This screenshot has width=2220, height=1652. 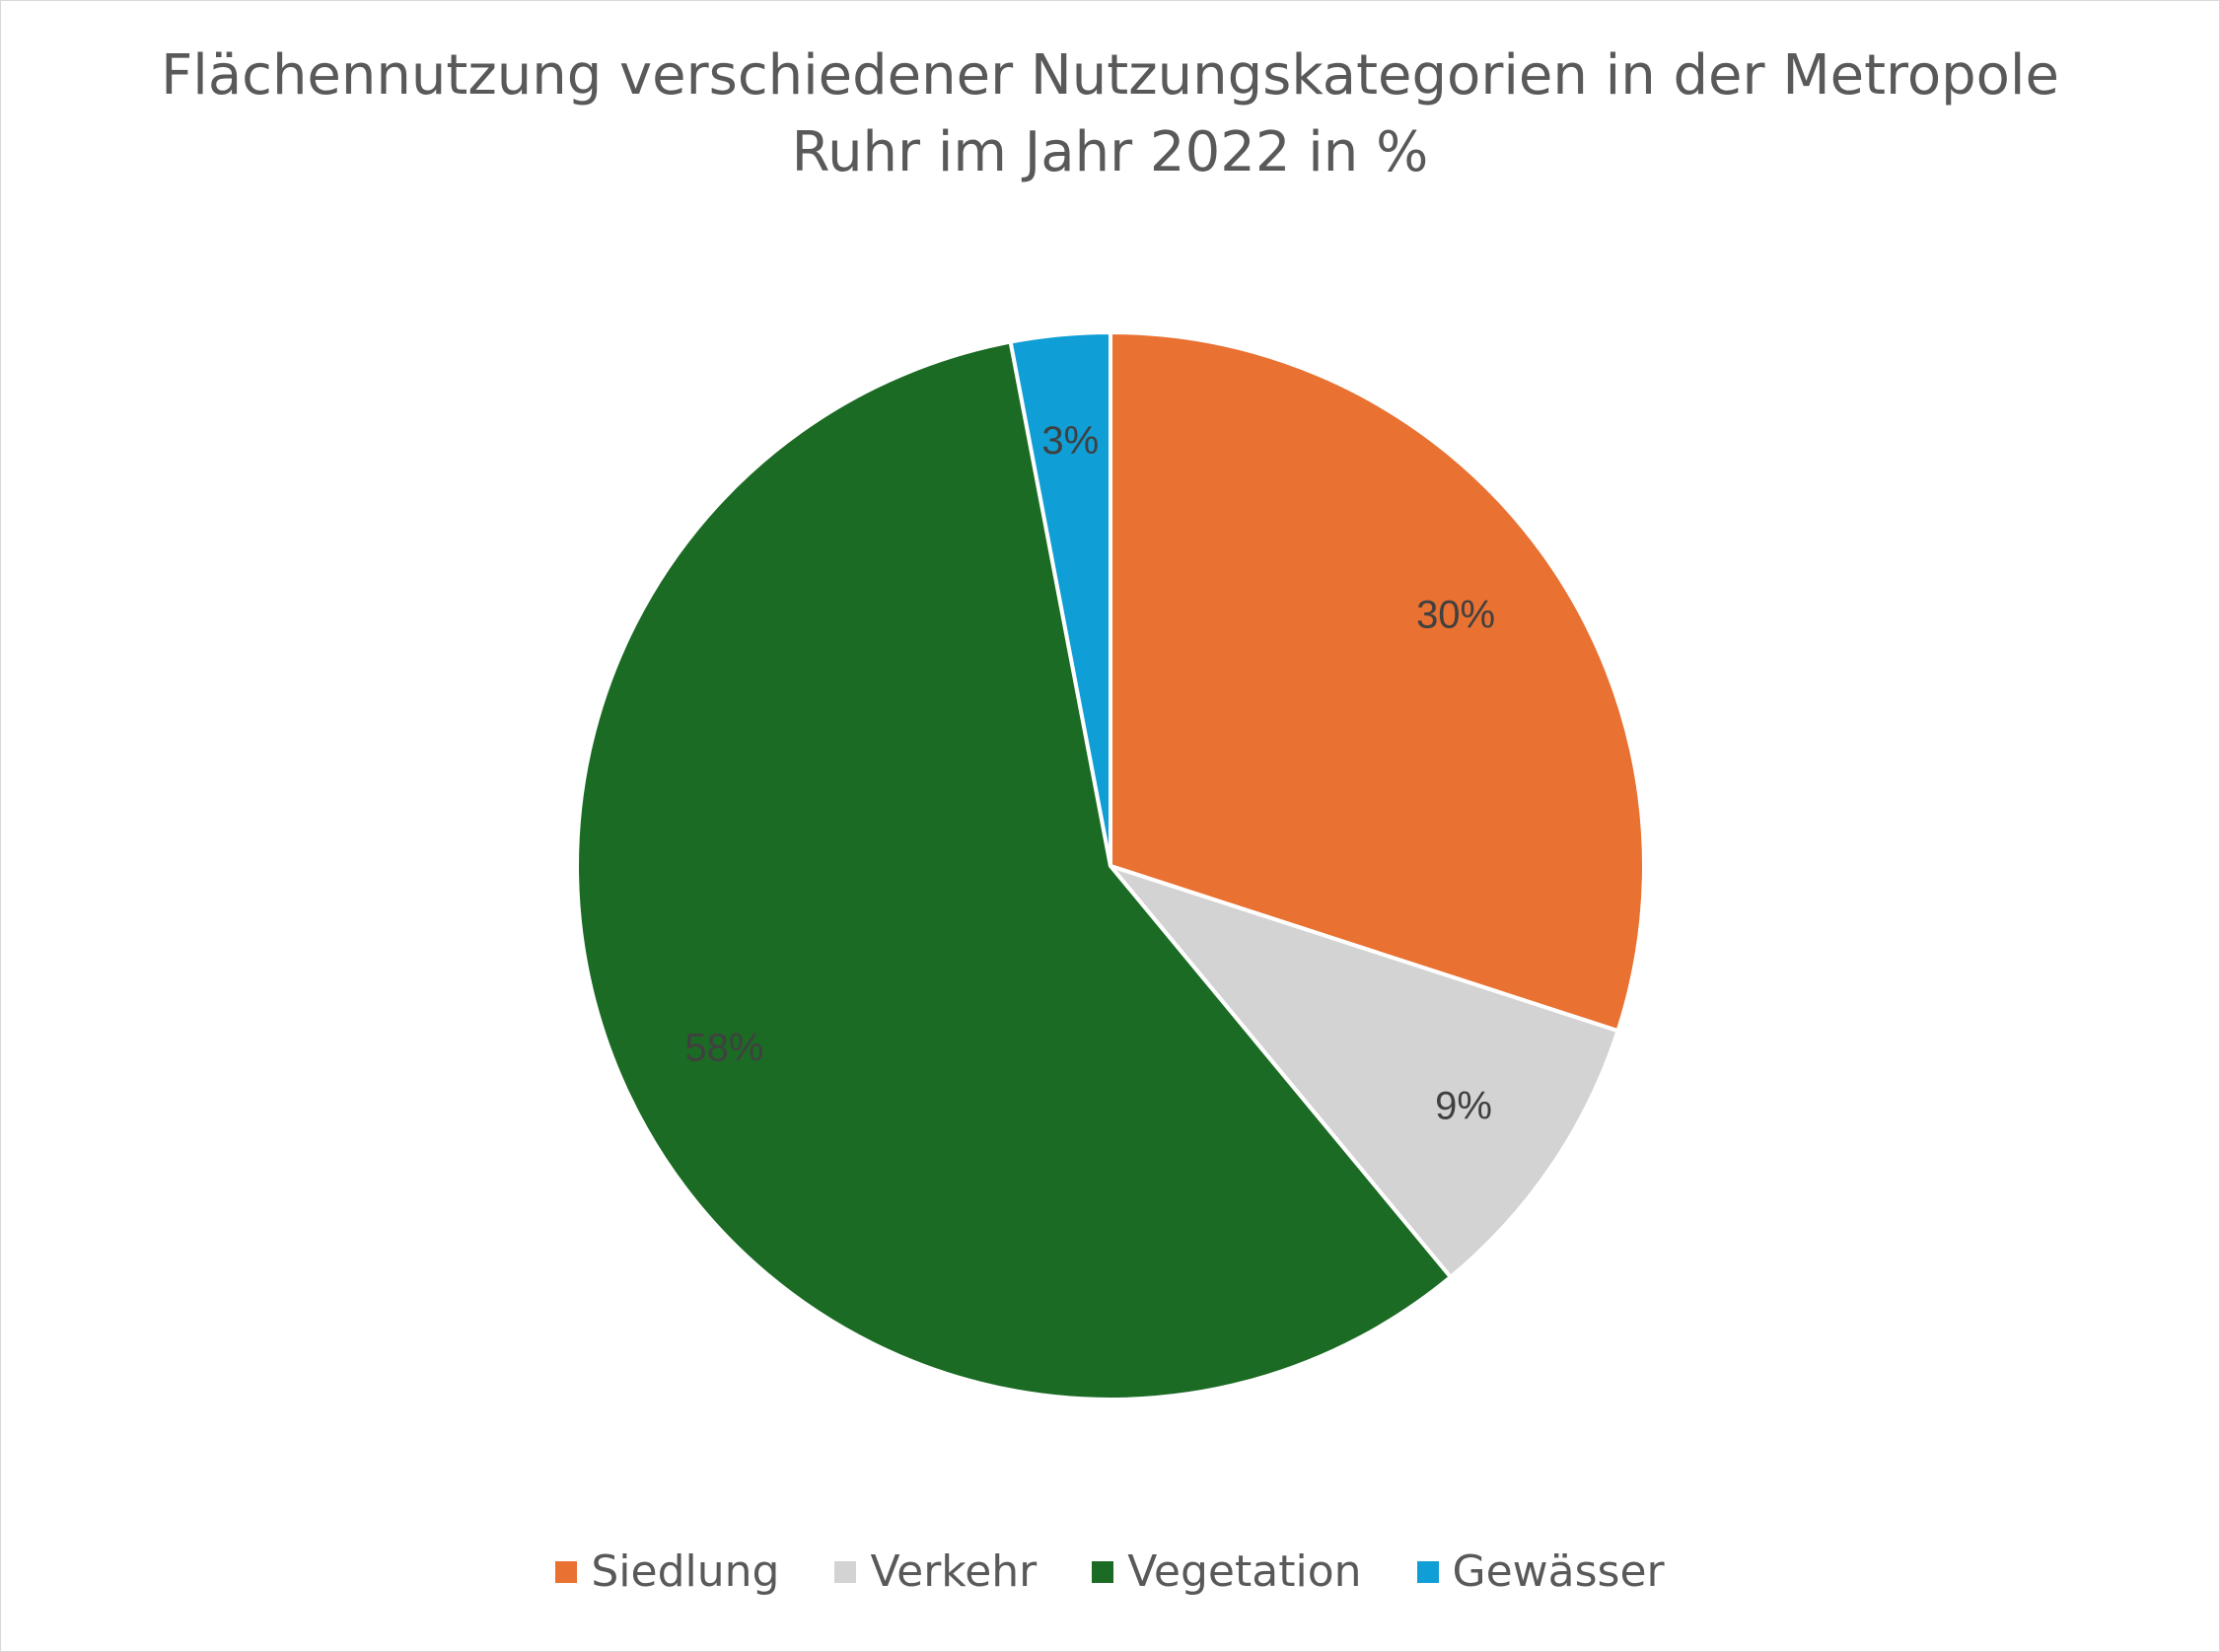 I want to click on pie-slice-gewsser, so click(x=1060, y=599).